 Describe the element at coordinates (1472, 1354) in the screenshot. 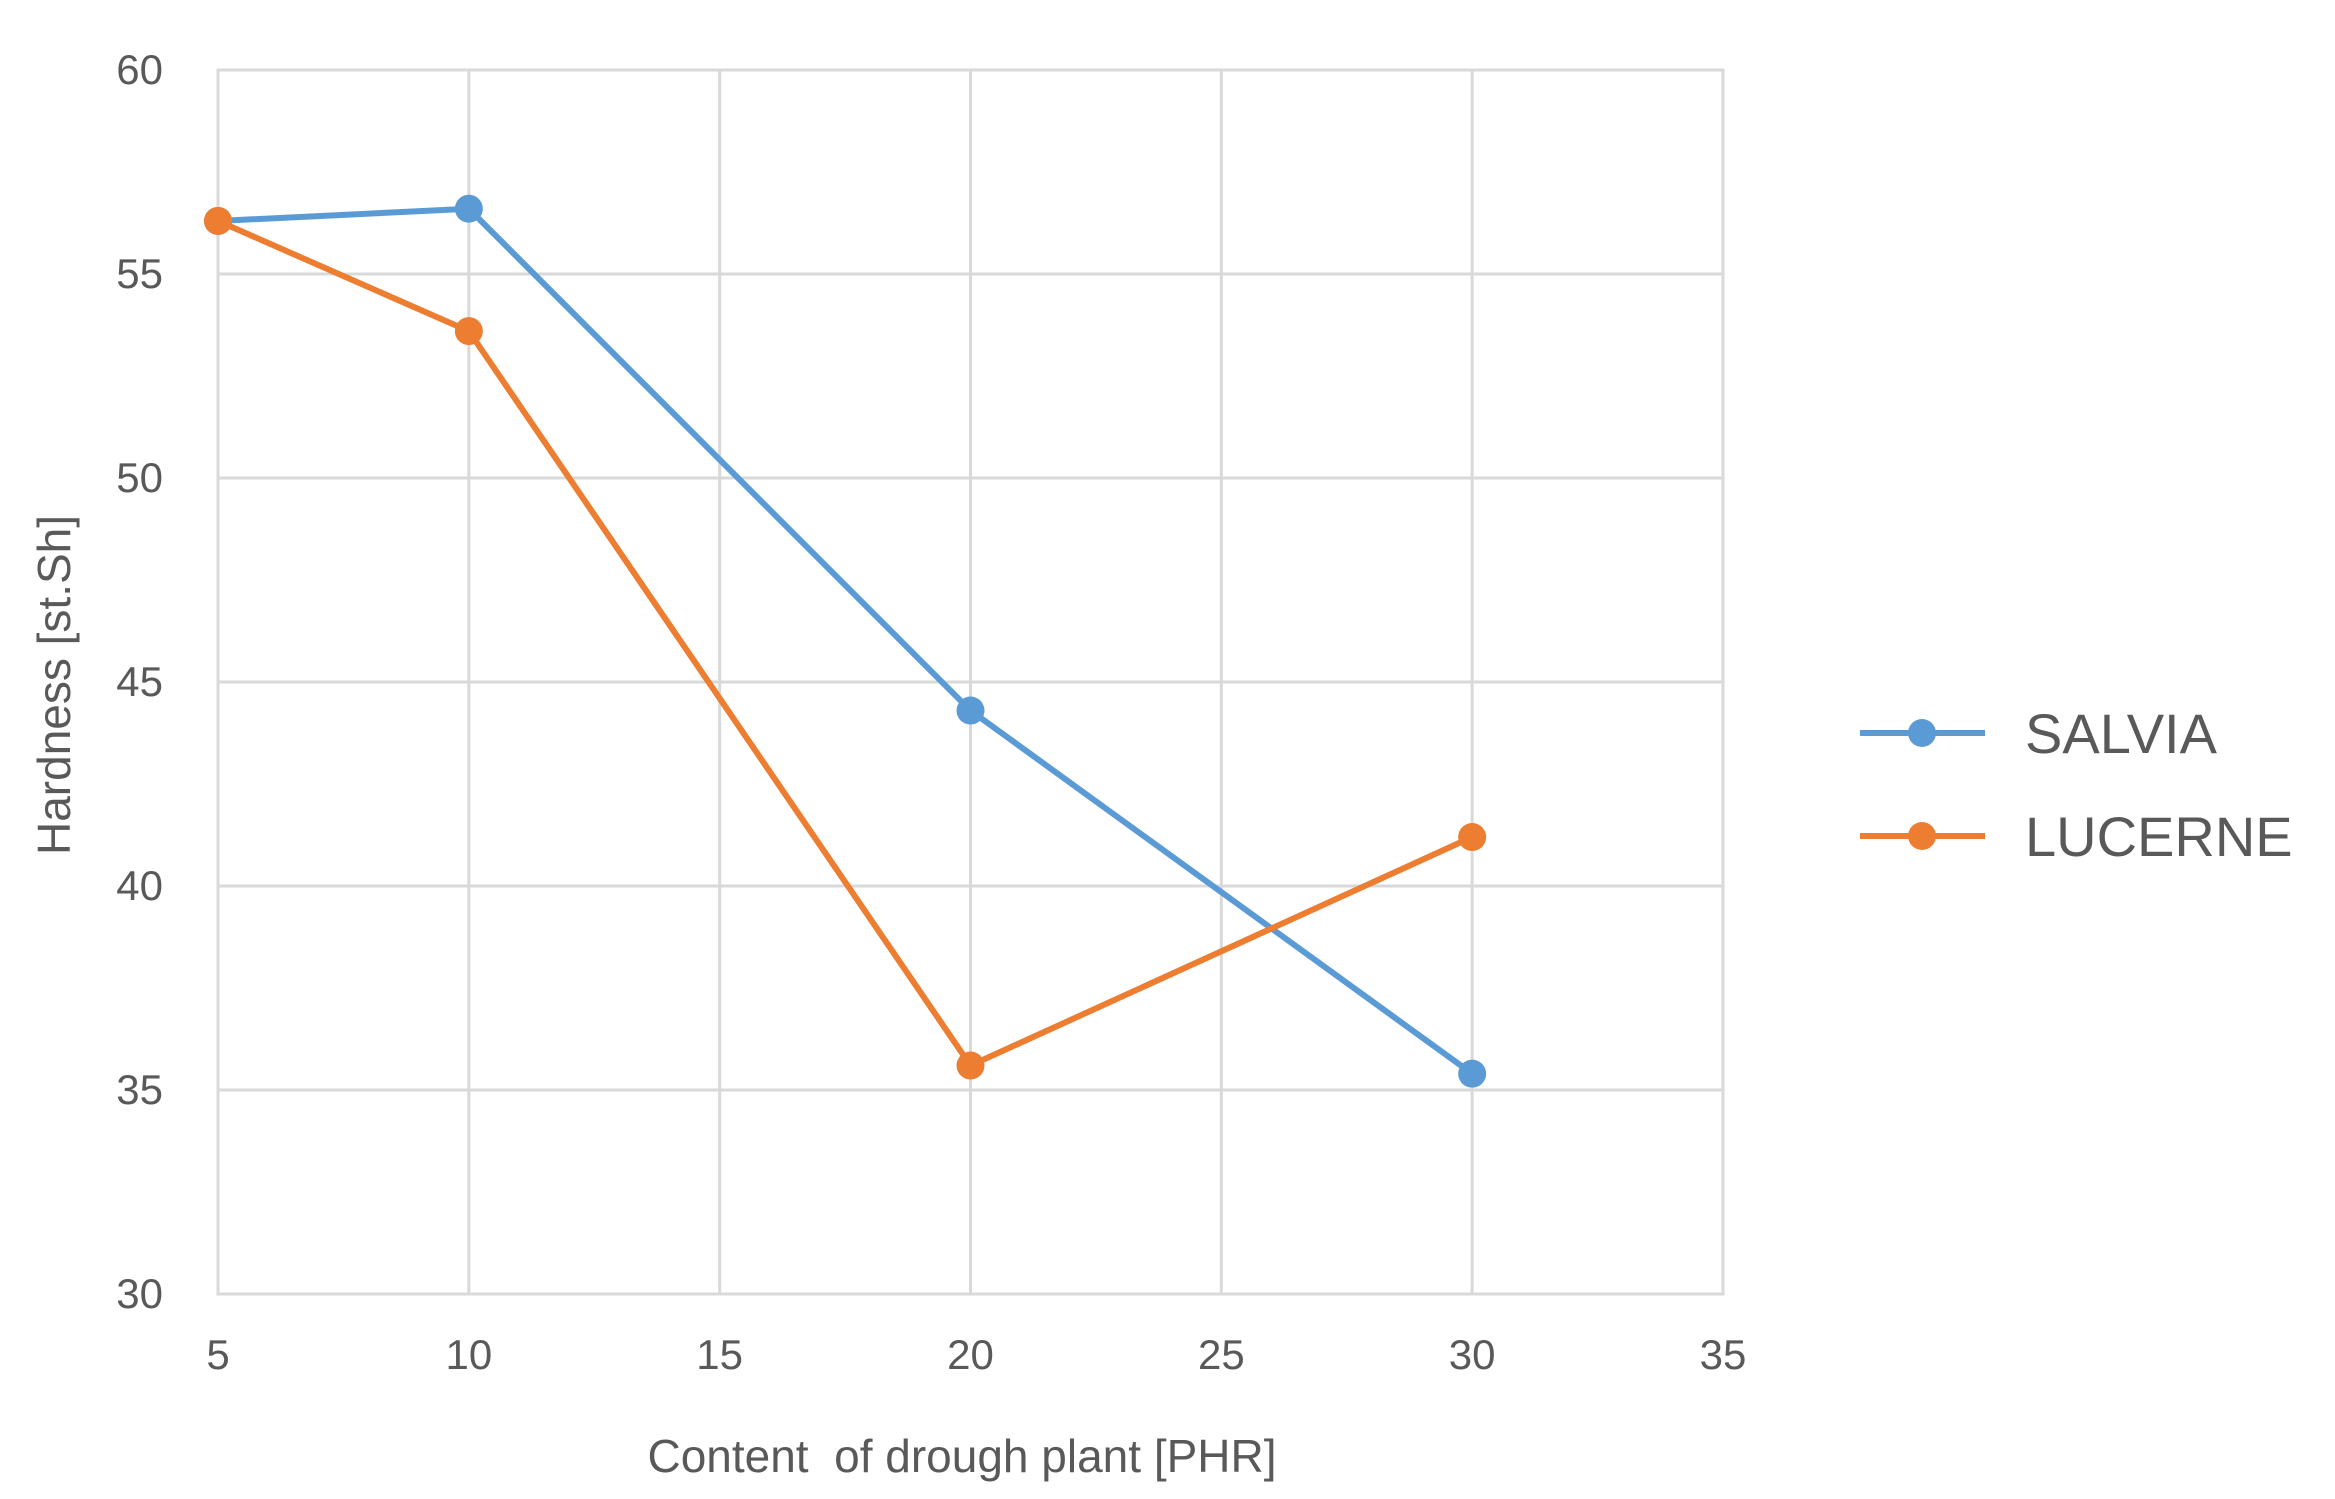

I see `x-tick-label: 30` at that location.